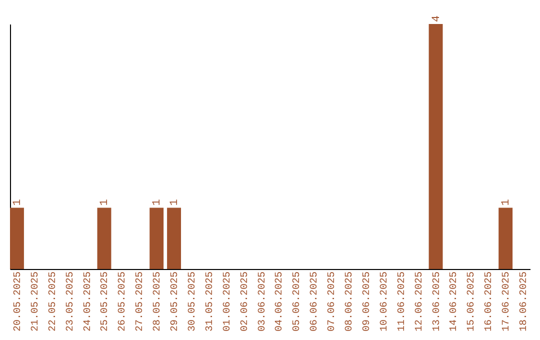 The height and width of the screenshot is (340, 540). I want to click on x-tick-label: 12.06.2025, so click(420, 302).